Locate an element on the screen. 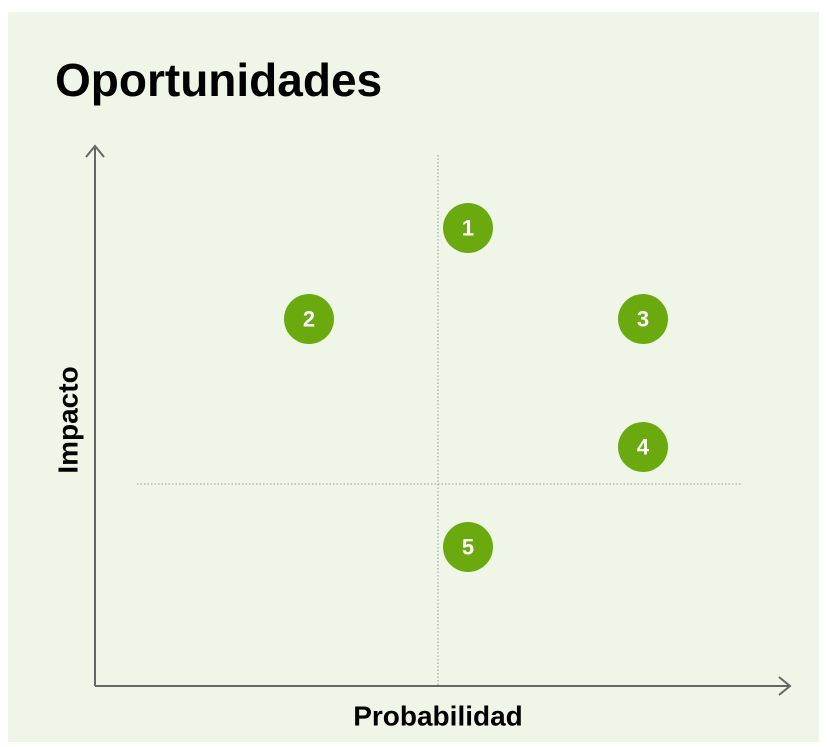 Image resolution: width=827 pixels, height=747 pixels. x-axis-label: Probabilidad is located at coordinates (438, 716).